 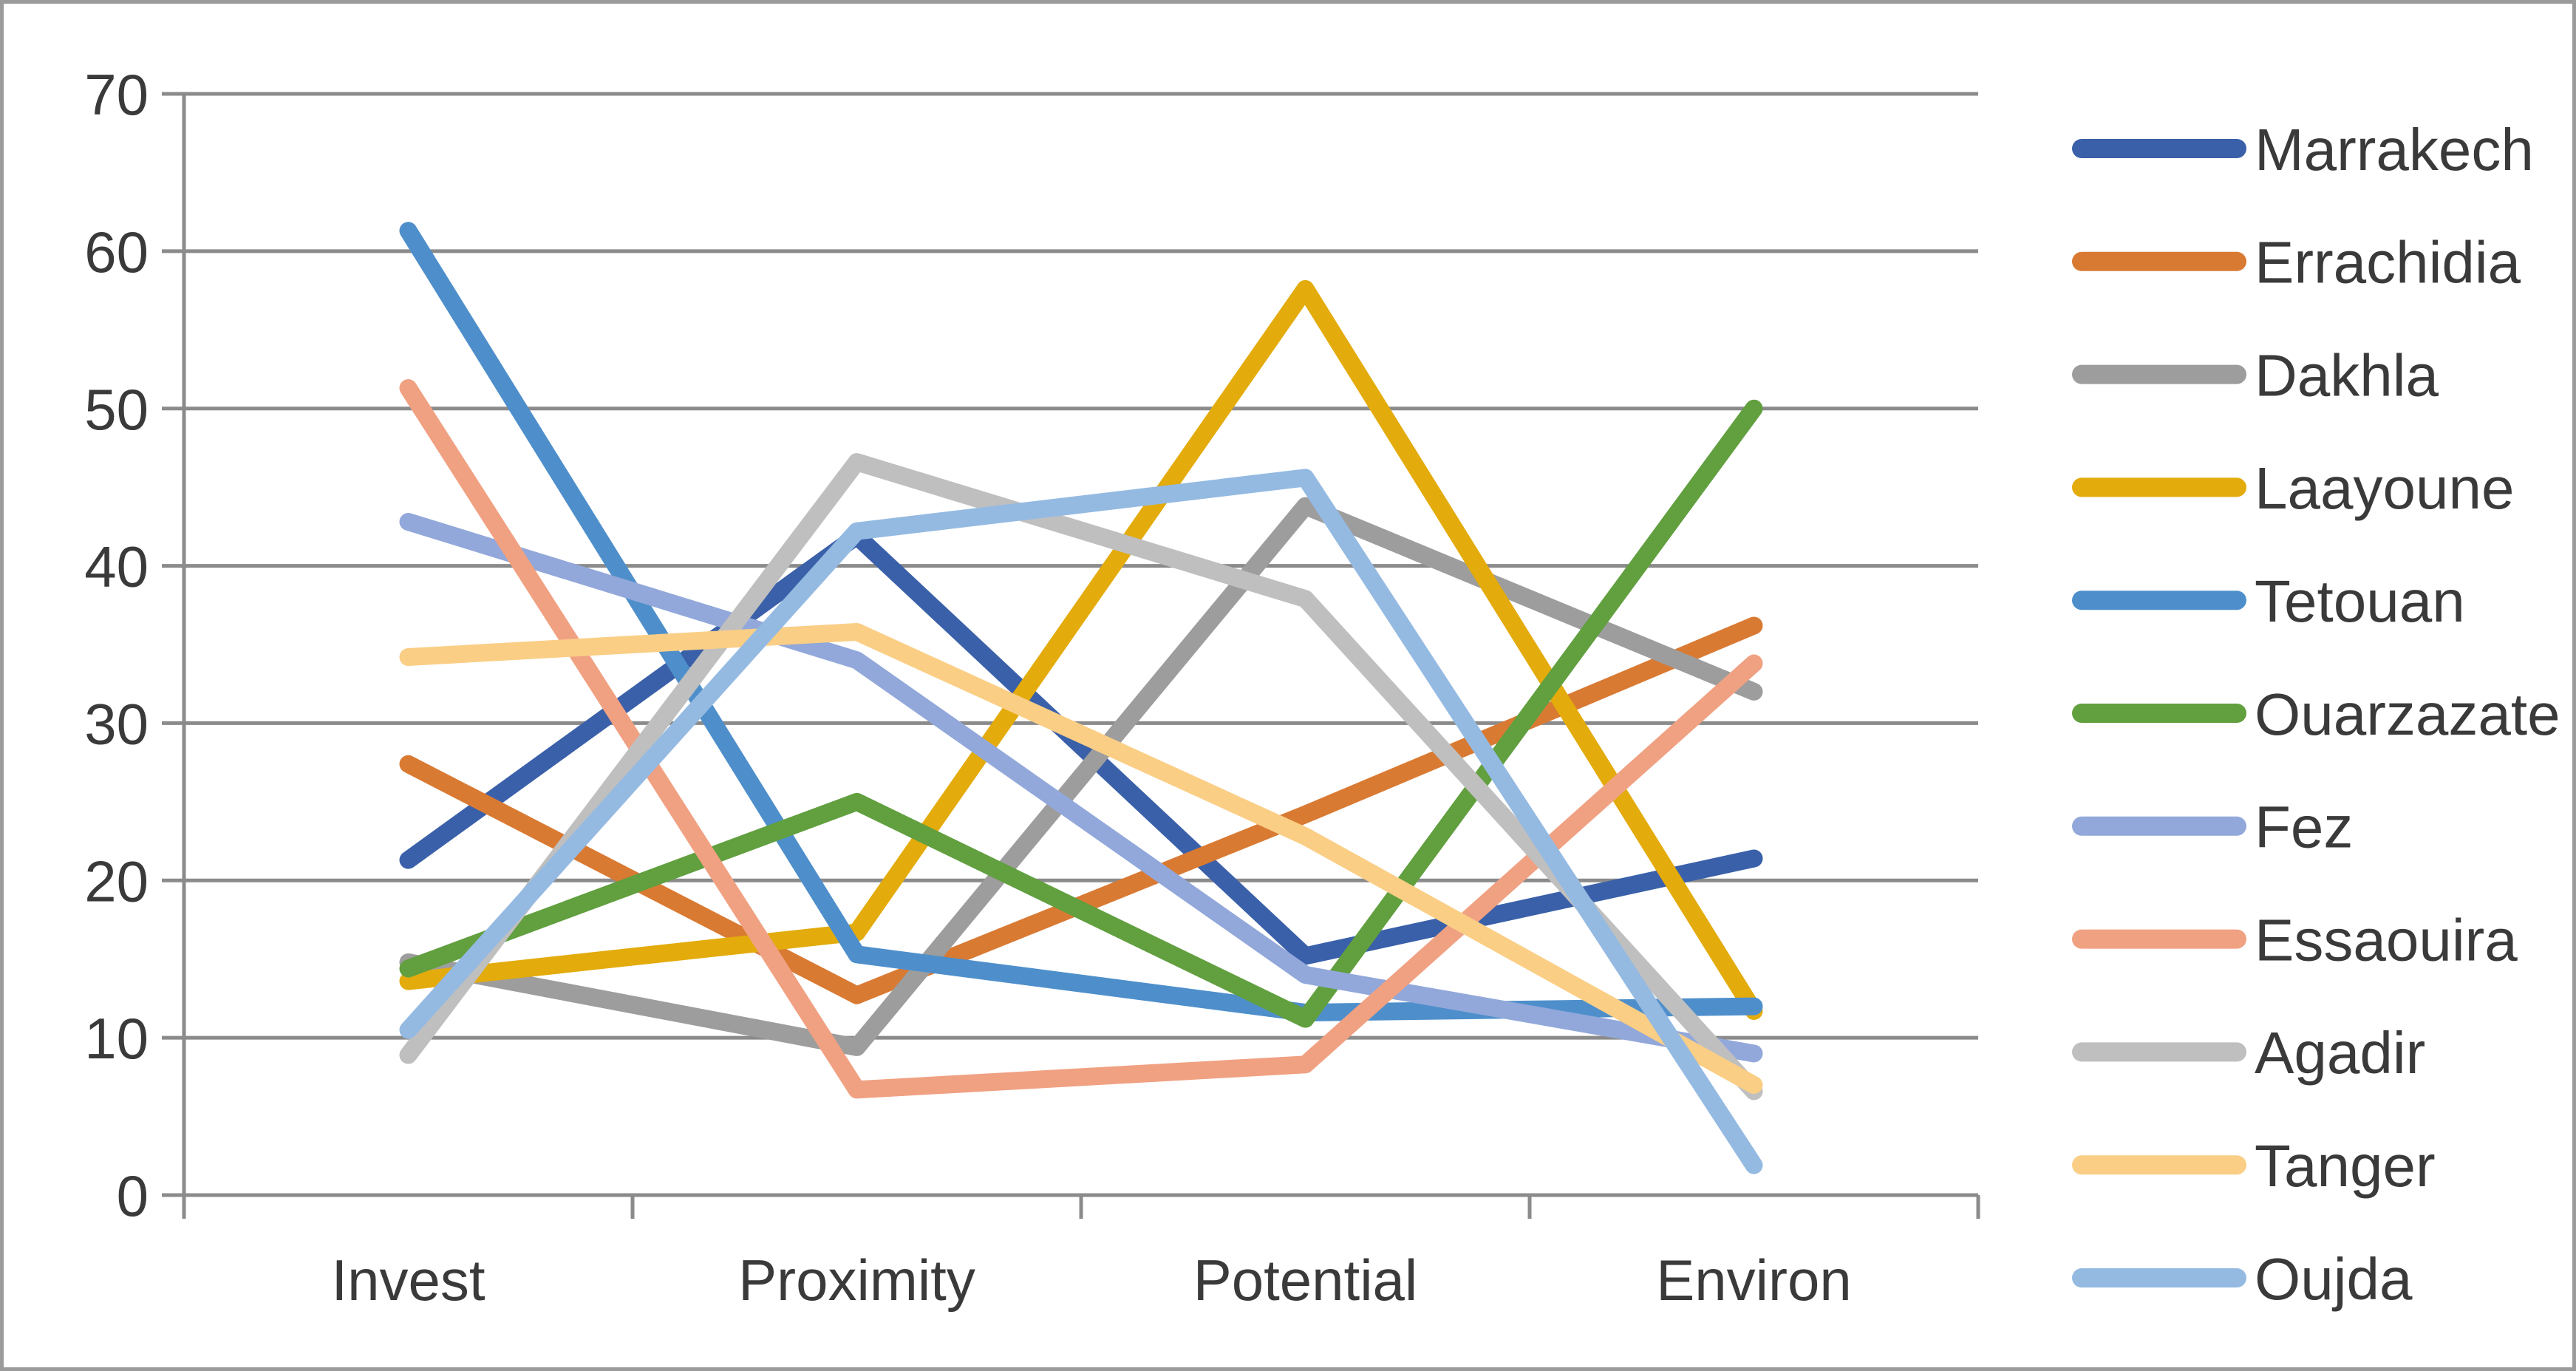 I want to click on y-tick-label-50: 50, so click(x=116, y=409).